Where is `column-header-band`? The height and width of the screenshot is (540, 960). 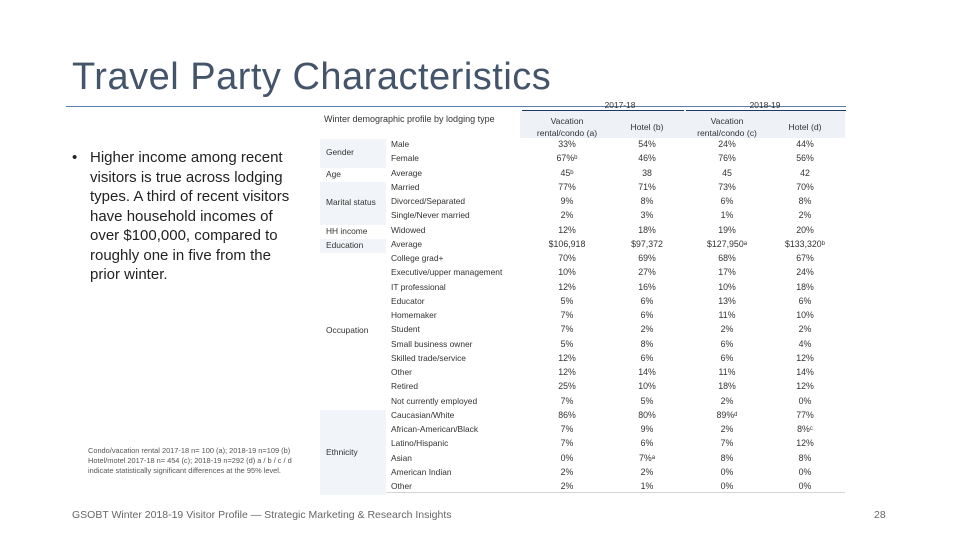
column-header-band is located at coordinates (682, 124).